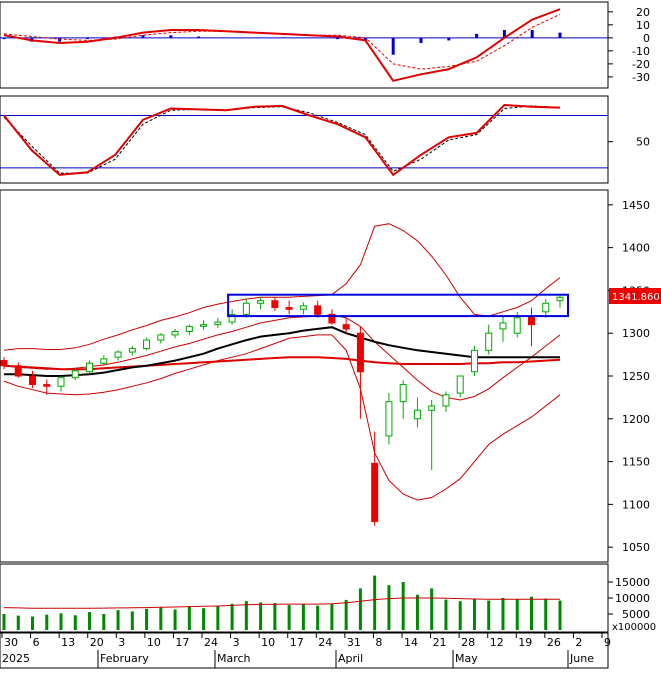 The width and height of the screenshot is (661, 674). Describe the element at coordinates (398, 305) in the screenshot. I see `resistance-box` at that location.